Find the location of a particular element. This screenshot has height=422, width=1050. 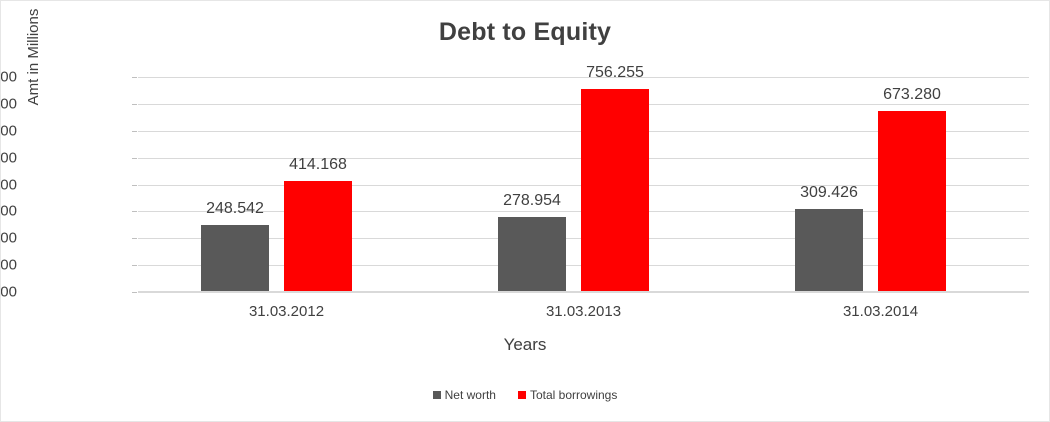

bar-value-label: 673.280 is located at coordinates (912, 95).